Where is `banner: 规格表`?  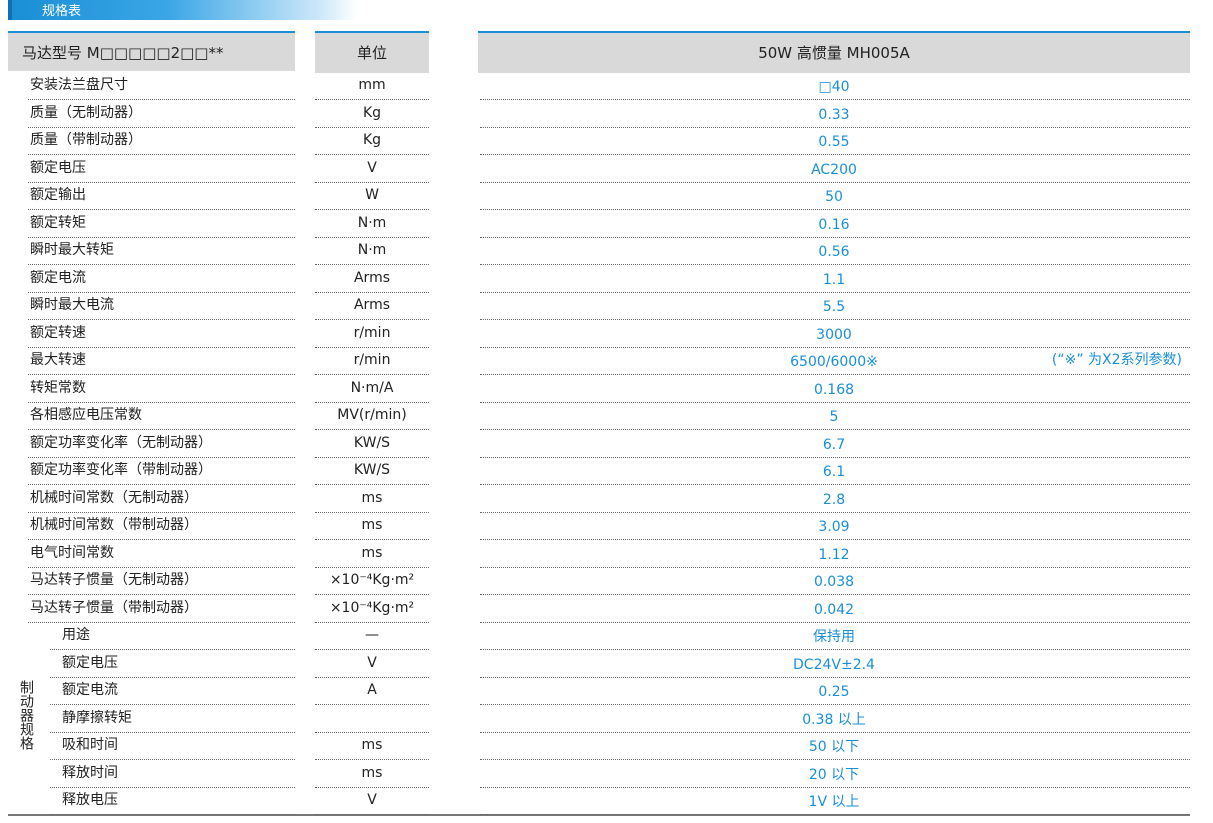 banner: 规格表 is located at coordinates (182, 10).